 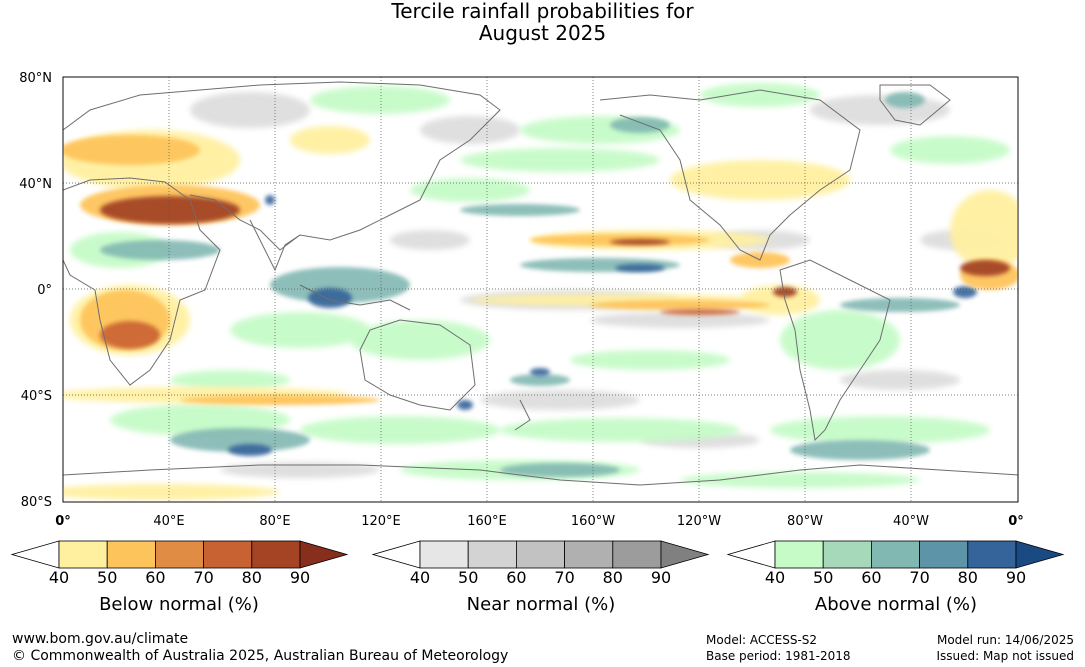 I want to click on footer-base-period: Base period: 1981-2018, so click(x=778, y=656).